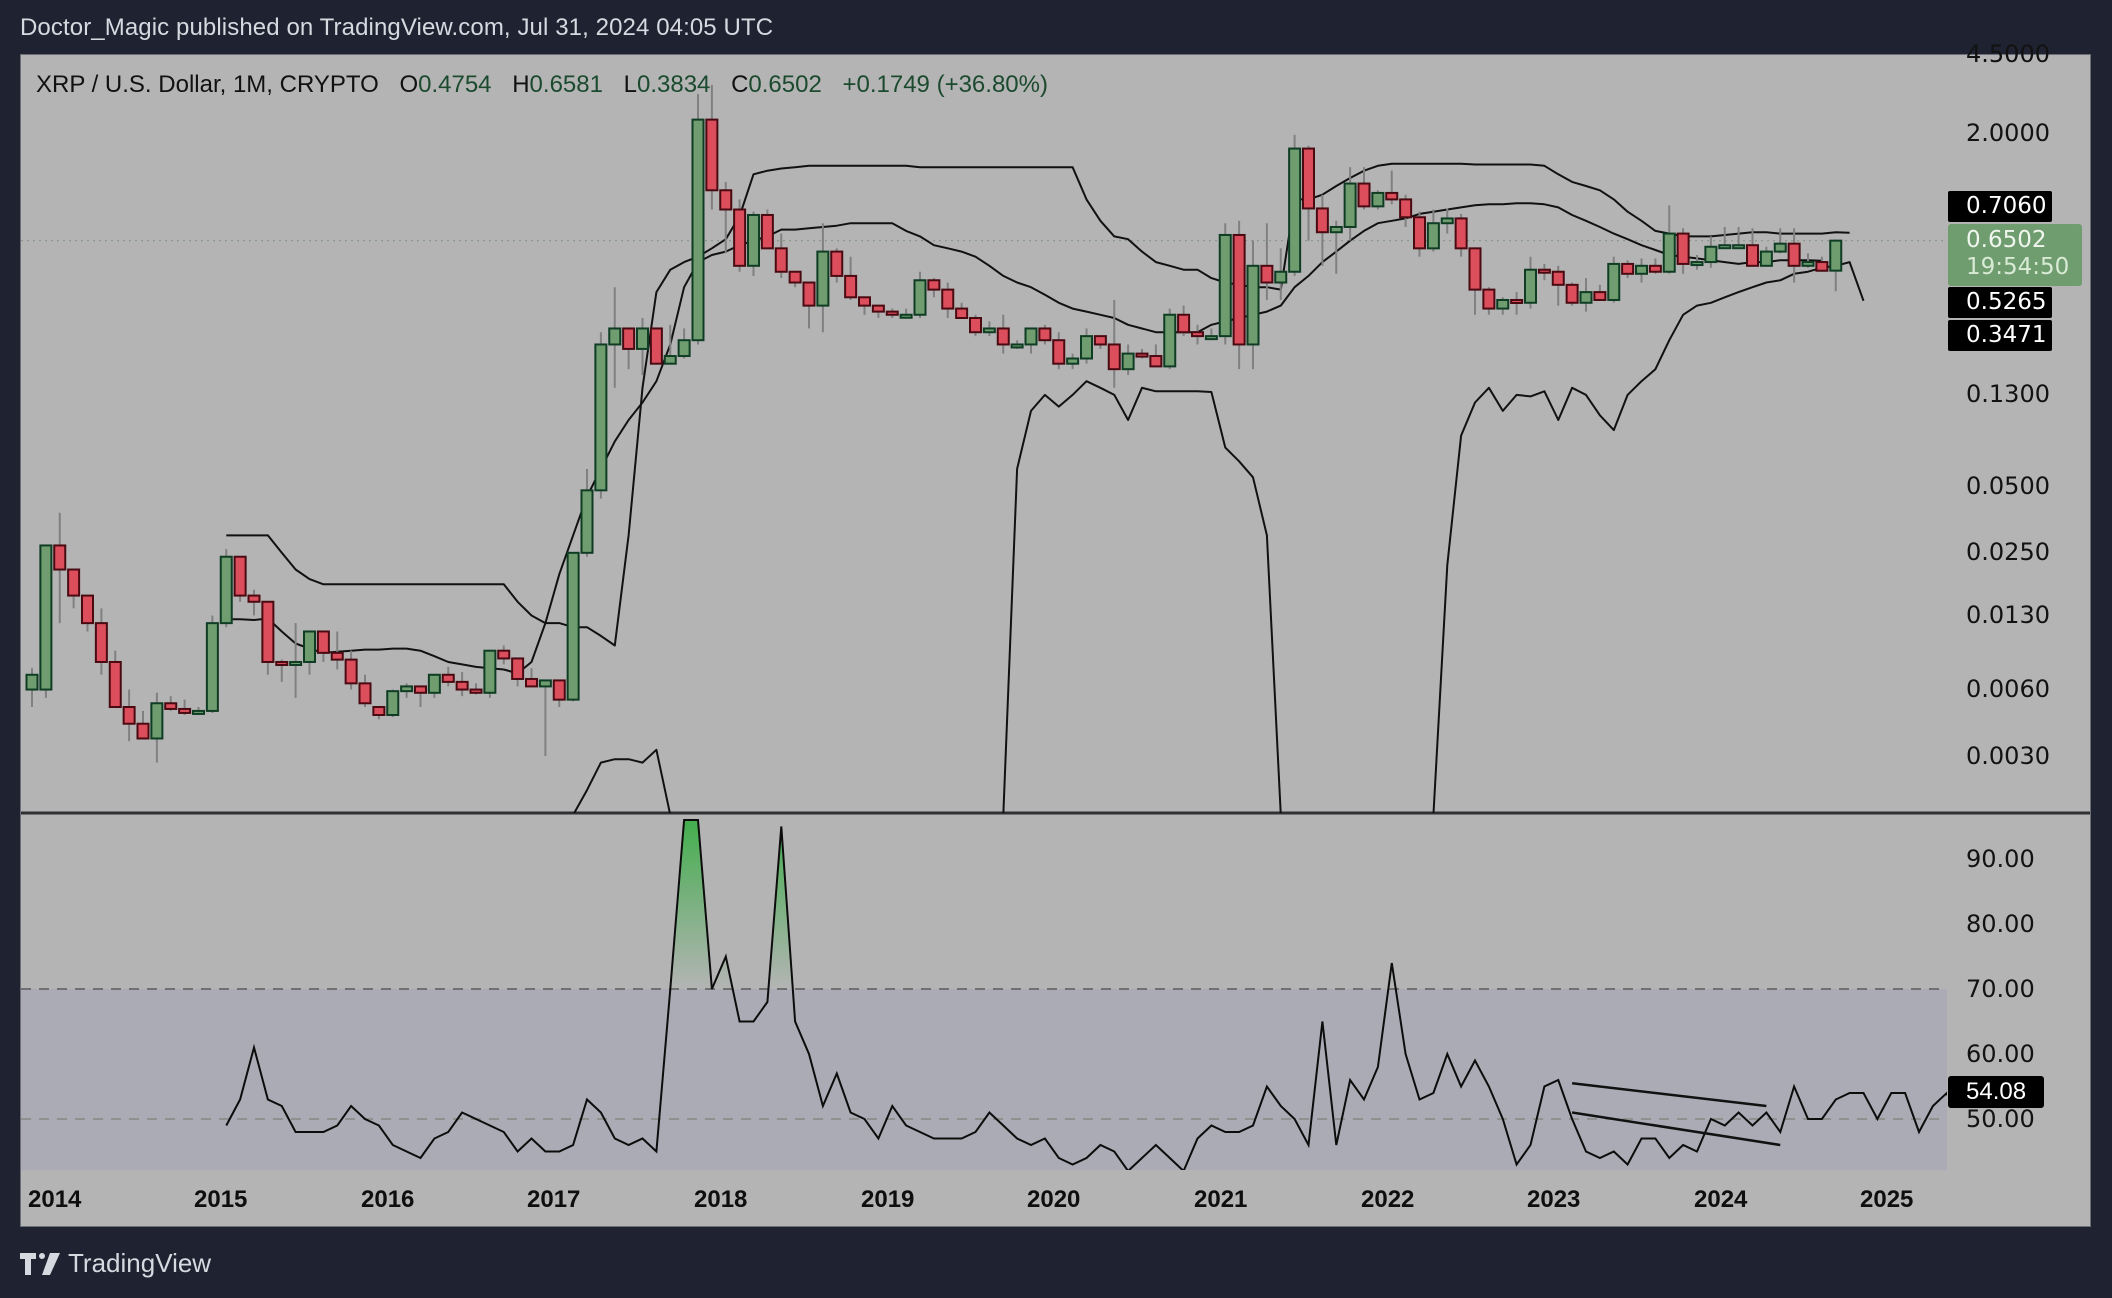 The height and width of the screenshot is (1298, 2112). What do you see at coordinates (521, 84) in the screenshot?
I see `high-label: H` at bounding box center [521, 84].